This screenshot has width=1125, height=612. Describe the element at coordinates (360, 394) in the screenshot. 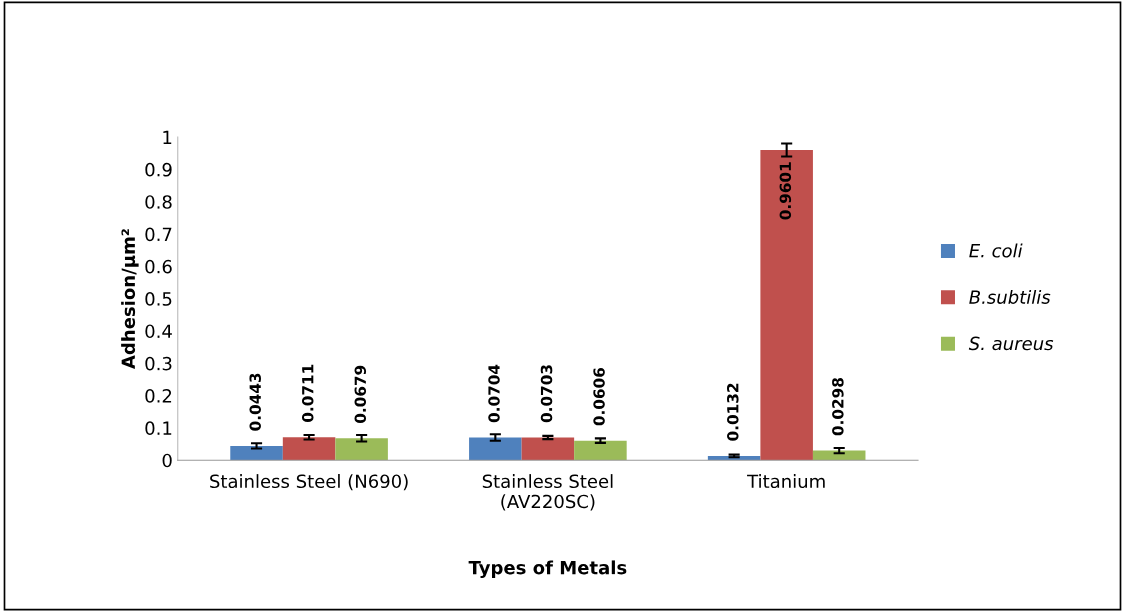

I see `data-label: 0.0679` at that location.